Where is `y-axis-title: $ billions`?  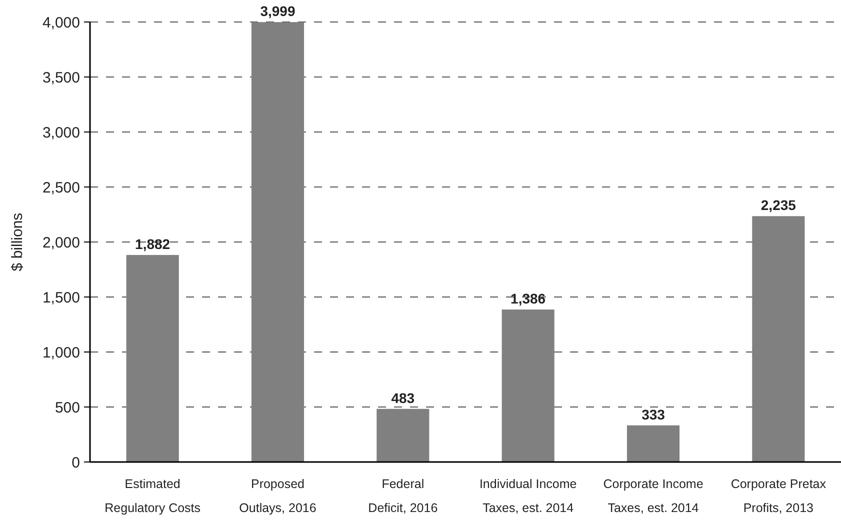
y-axis-title: $ billions is located at coordinates (17, 242).